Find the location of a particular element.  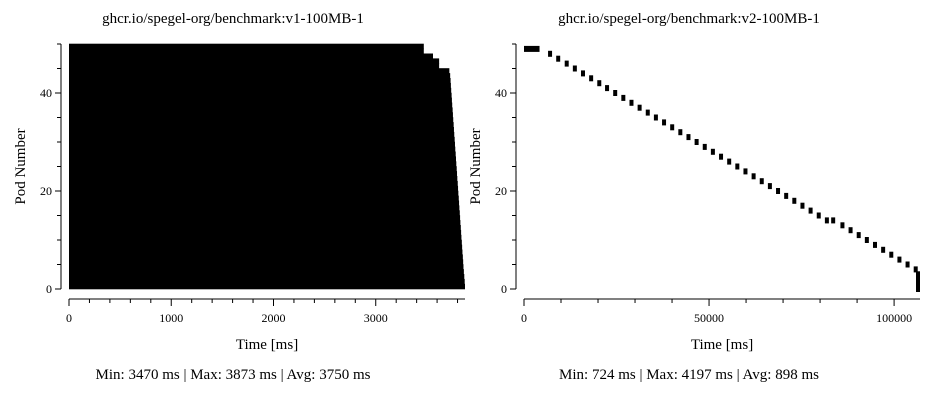

x-tick-label: 0 is located at coordinates (524, 318).